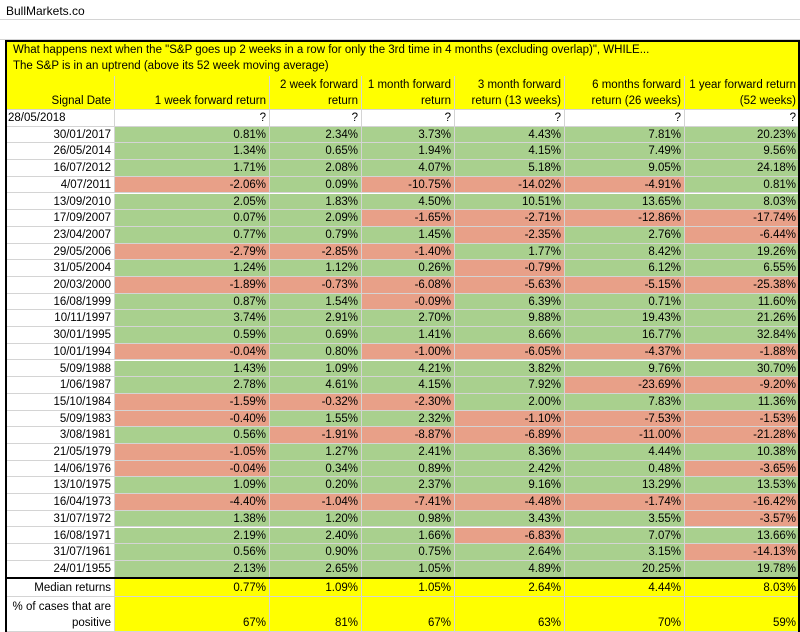  What do you see at coordinates (510, 352) in the screenshot?
I see `value-cell: -6.05%` at bounding box center [510, 352].